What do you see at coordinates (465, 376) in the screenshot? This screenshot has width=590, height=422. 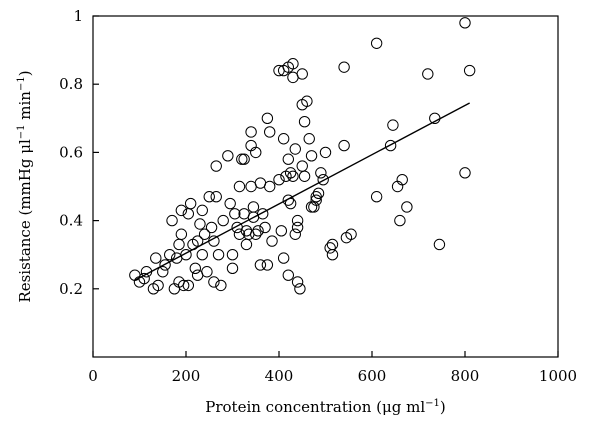 I see `x-tick-label: 800` at bounding box center [465, 376].